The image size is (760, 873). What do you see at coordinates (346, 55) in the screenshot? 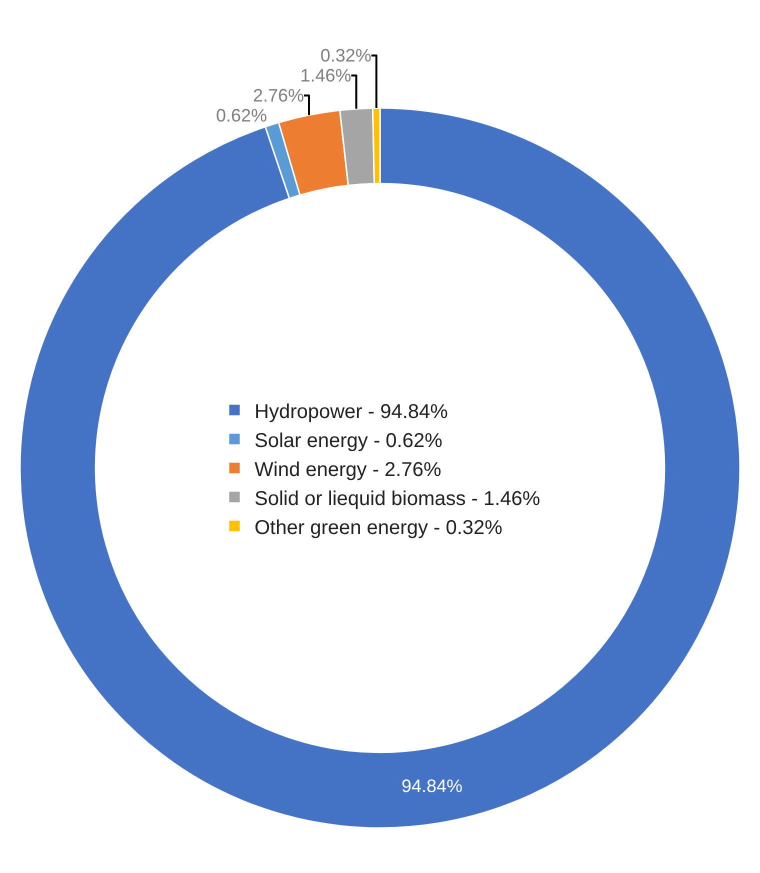
I see `data-label: 0.32%` at bounding box center [346, 55].